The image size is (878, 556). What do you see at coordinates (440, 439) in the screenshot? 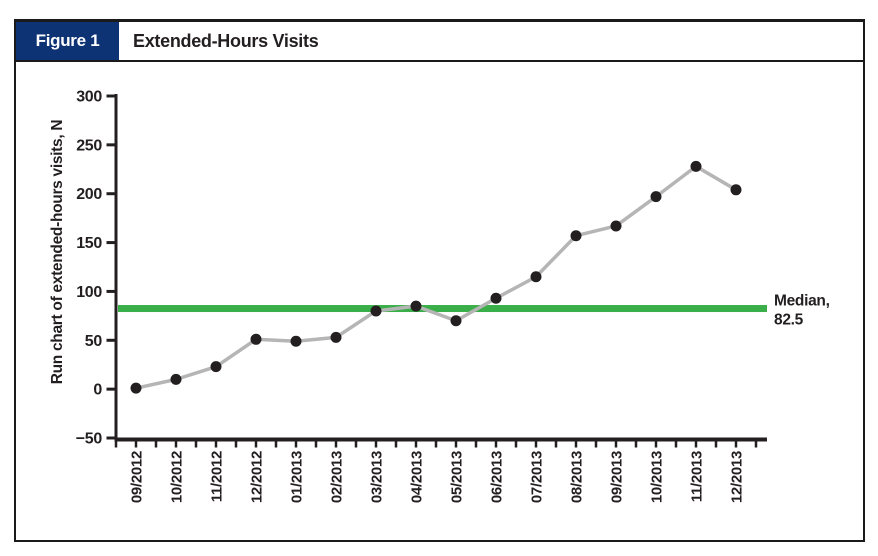
I see `x-axis-line` at bounding box center [440, 439].